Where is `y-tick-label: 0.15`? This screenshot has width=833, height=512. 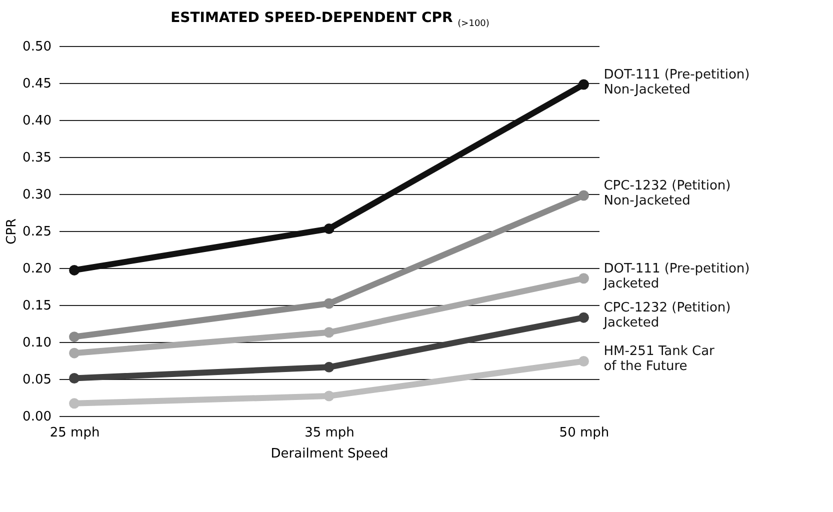
y-tick-label: 0.15 is located at coordinates (37, 306).